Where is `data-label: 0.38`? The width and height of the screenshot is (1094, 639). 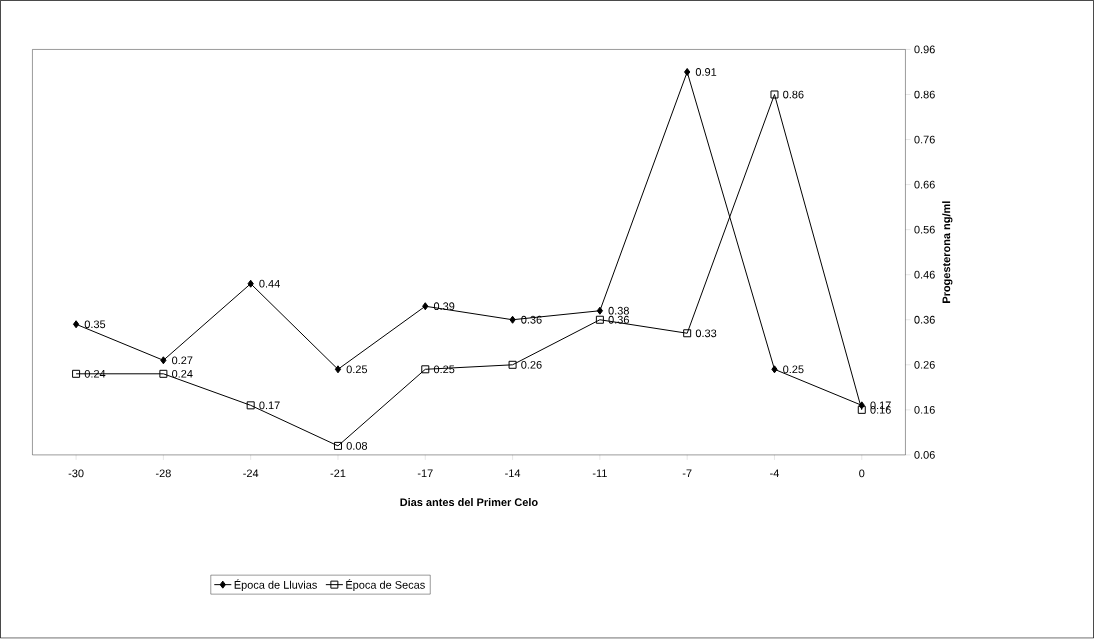
data-label: 0.38 is located at coordinates (618, 311).